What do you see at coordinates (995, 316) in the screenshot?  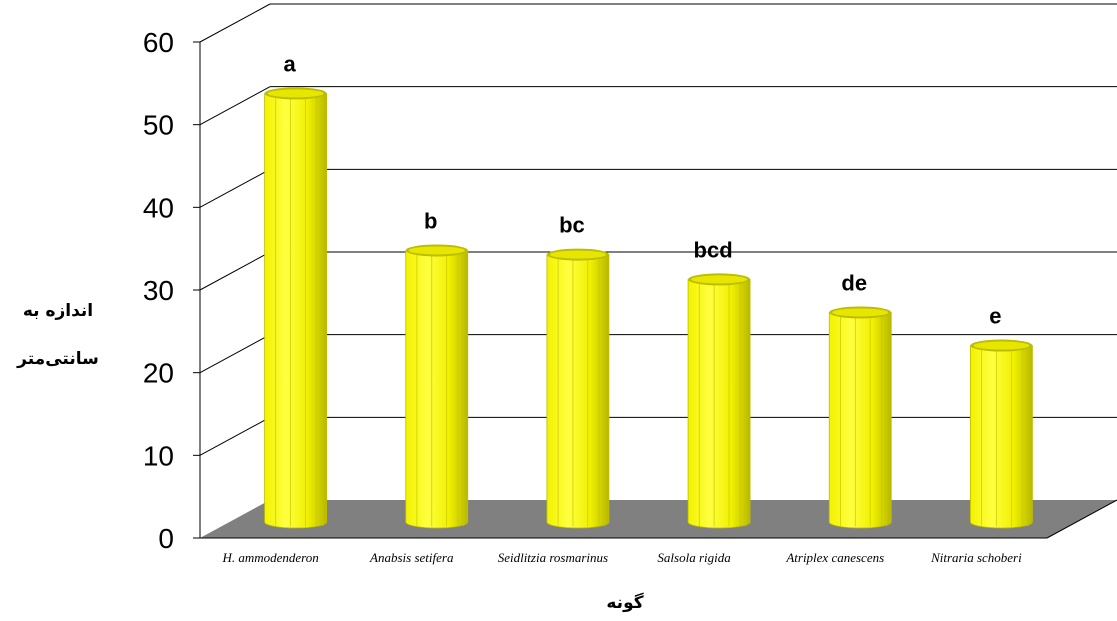 I see `significance-label: e` at bounding box center [995, 316].